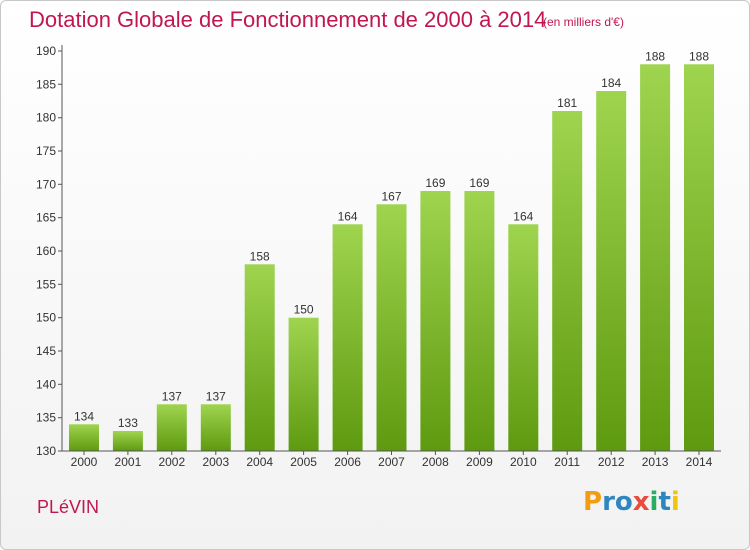  What do you see at coordinates (46, 351) in the screenshot?
I see `y-tick-label: 145` at bounding box center [46, 351].